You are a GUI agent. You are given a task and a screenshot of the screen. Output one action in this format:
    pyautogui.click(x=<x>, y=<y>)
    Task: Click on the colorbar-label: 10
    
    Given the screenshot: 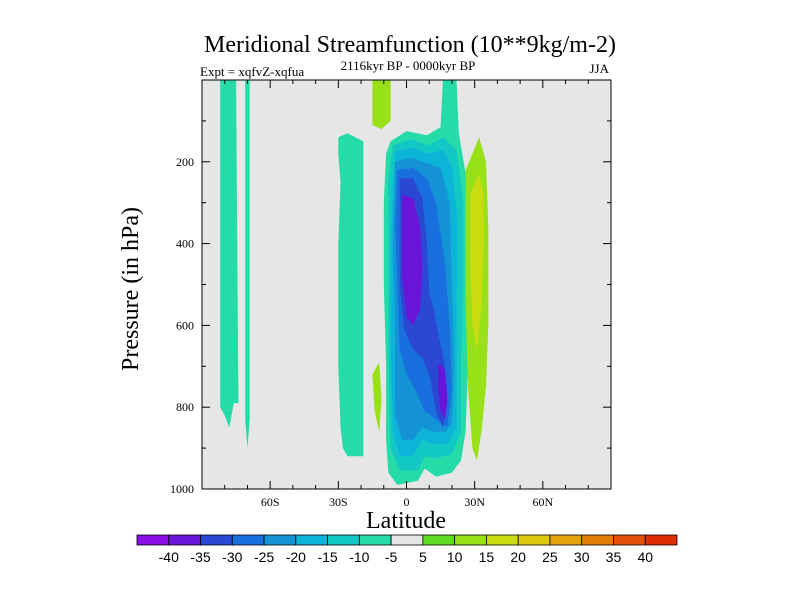 What is the action you would take?
    pyautogui.click(x=455, y=557)
    